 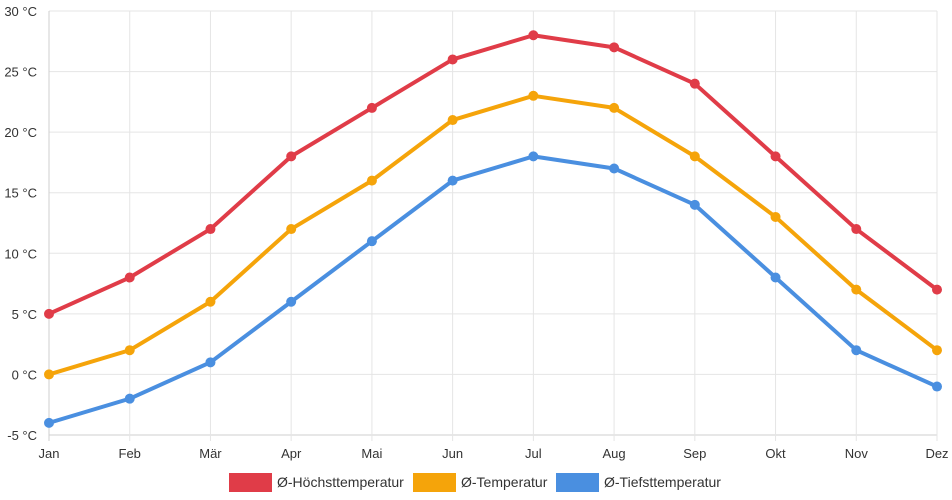 What do you see at coordinates (694, 453) in the screenshot?
I see `x-tick-label: Sep` at bounding box center [694, 453].